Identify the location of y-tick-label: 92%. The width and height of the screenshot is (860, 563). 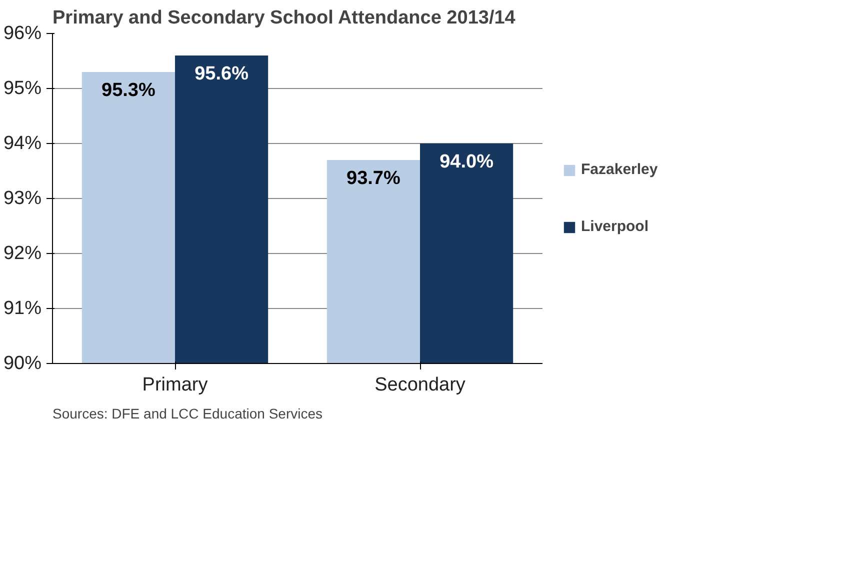
(22, 253).